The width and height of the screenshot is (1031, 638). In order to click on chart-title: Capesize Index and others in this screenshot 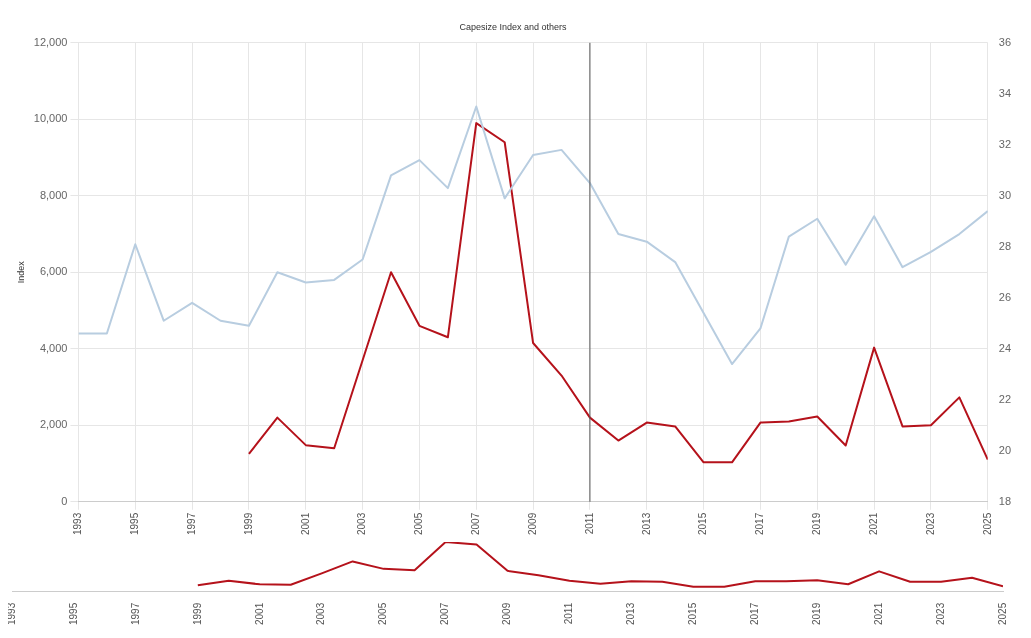, I will do `click(513, 26)`.